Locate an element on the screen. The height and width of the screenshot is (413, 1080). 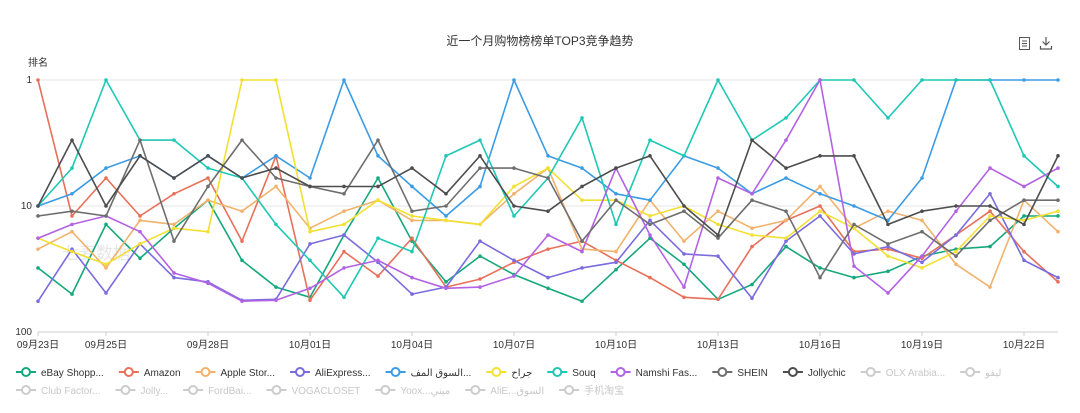
download-icon is located at coordinates (1046, 43).